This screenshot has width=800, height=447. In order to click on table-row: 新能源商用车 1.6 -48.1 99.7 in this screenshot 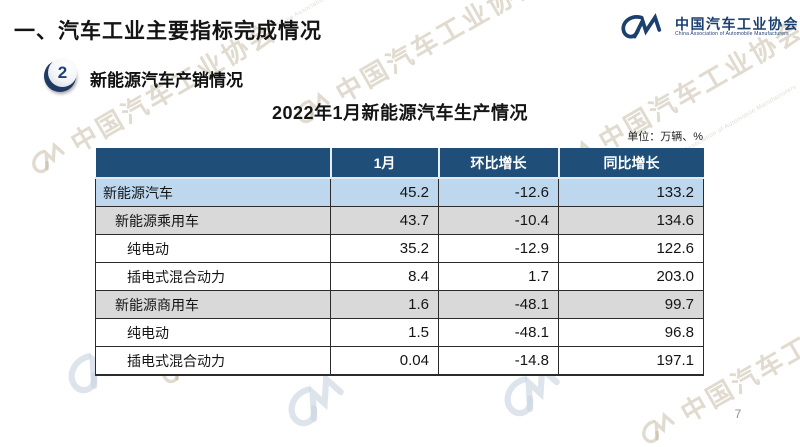, I will do `click(399, 304)`.